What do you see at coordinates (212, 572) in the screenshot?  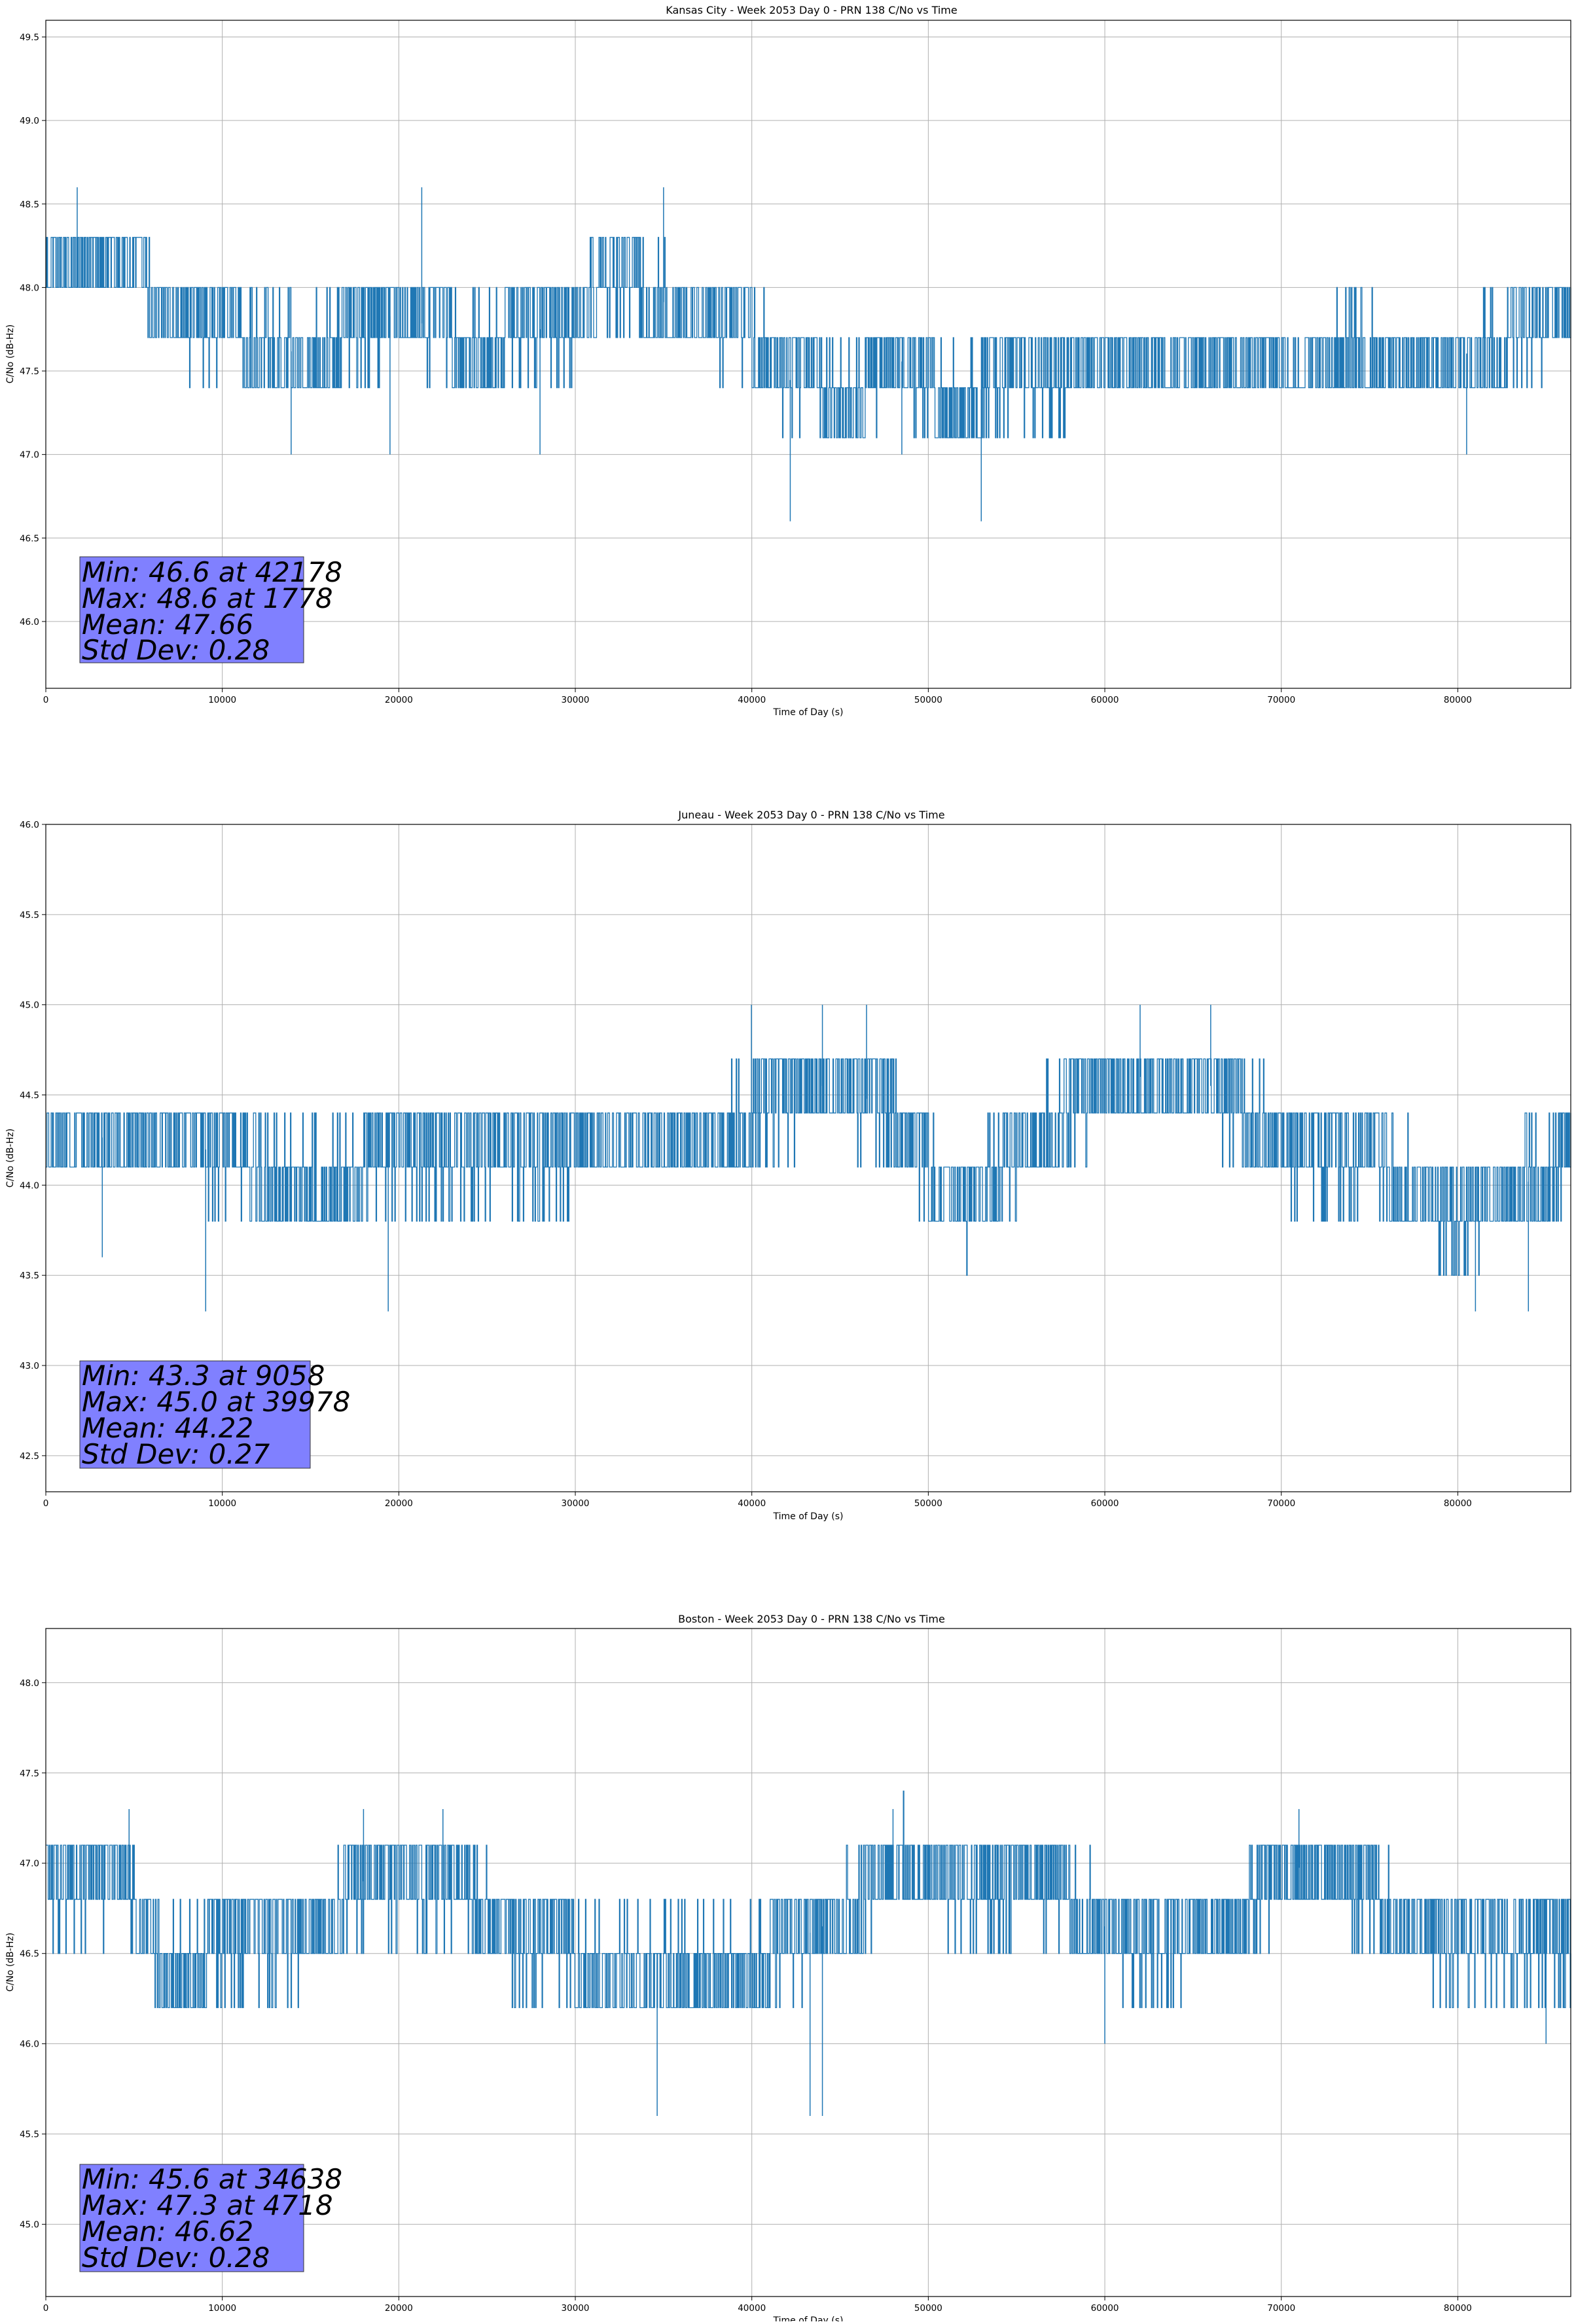 I see `stats-min: Min: 46.6 at 42178` at bounding box center [212, 572].